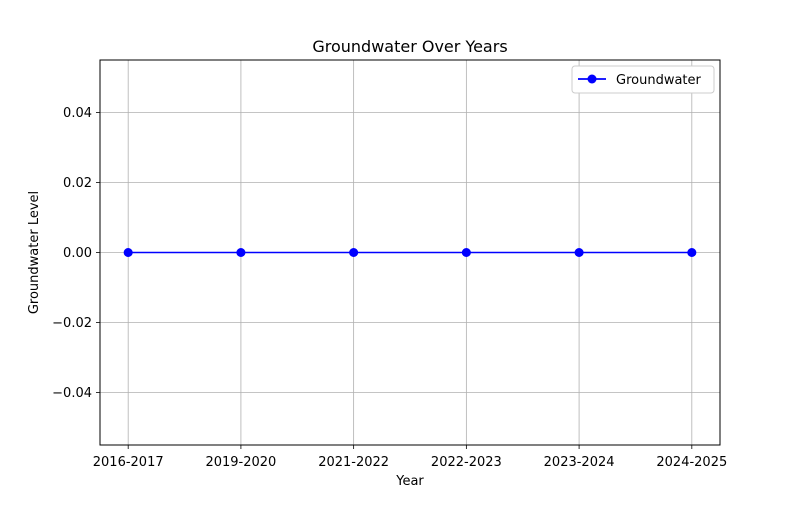 This screenshot has height=505, width=800. What do you see at coordinates (77, 253) in the screenshot?
I see `y-tick-label: 0.00` at bounding box center [77, 253].